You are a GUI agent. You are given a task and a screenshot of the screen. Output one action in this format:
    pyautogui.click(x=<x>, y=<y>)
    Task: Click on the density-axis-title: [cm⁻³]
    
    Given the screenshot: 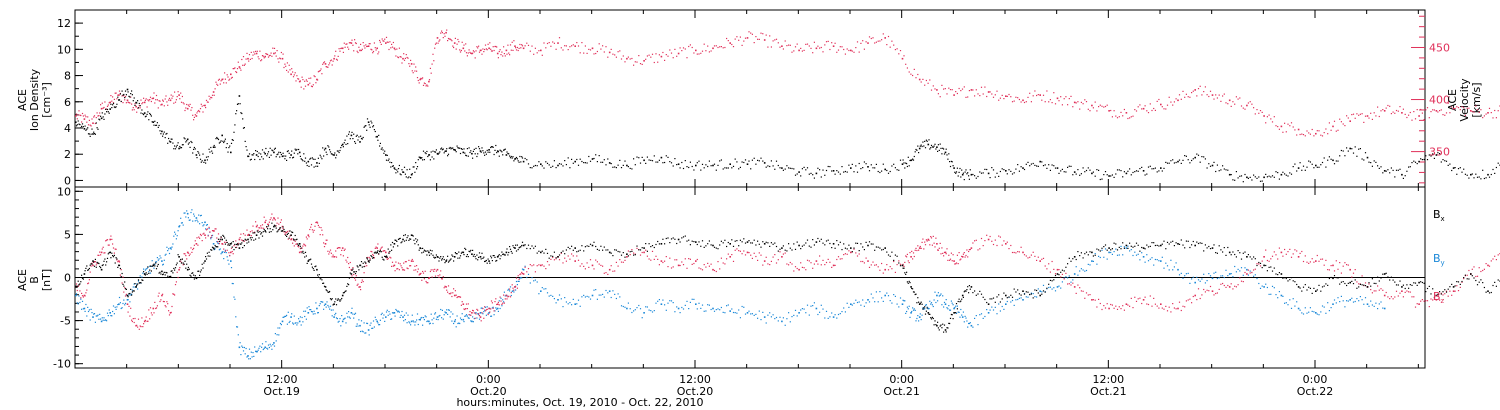 What is the action you would take?
    pyautogui.click(x=46, y=100)
    